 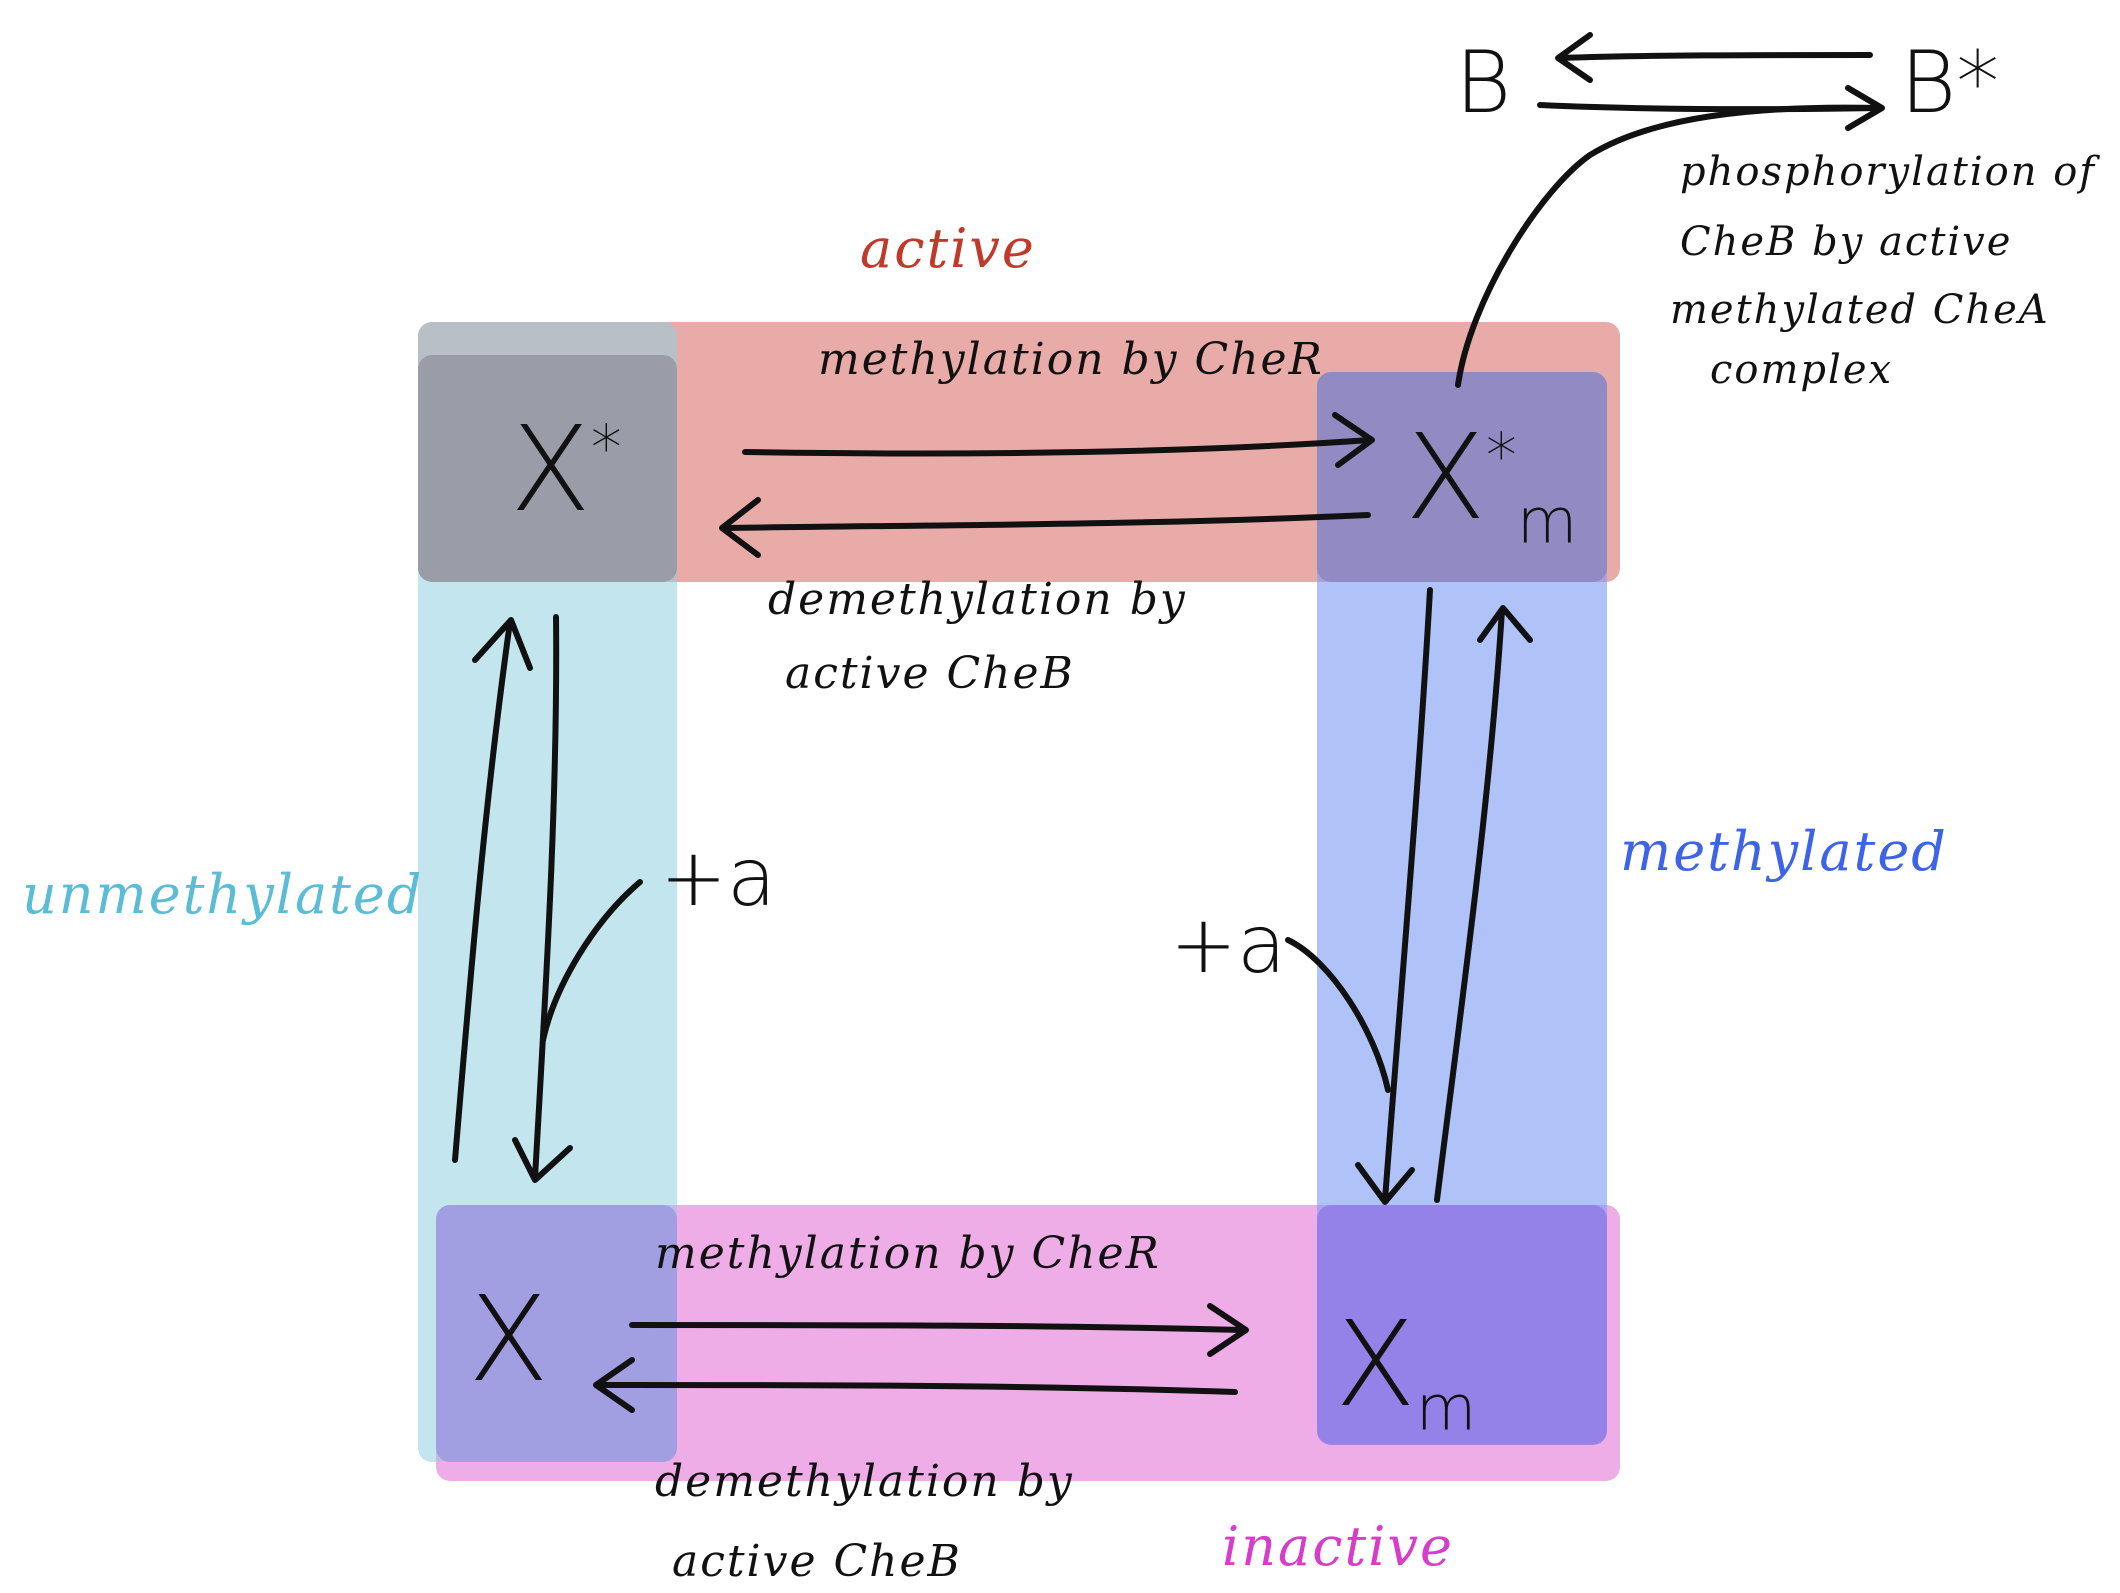 What do you see at coordinates (546, 897) in the screenshot?
I see `left-down-arrow` at bounding box center [546, 897].